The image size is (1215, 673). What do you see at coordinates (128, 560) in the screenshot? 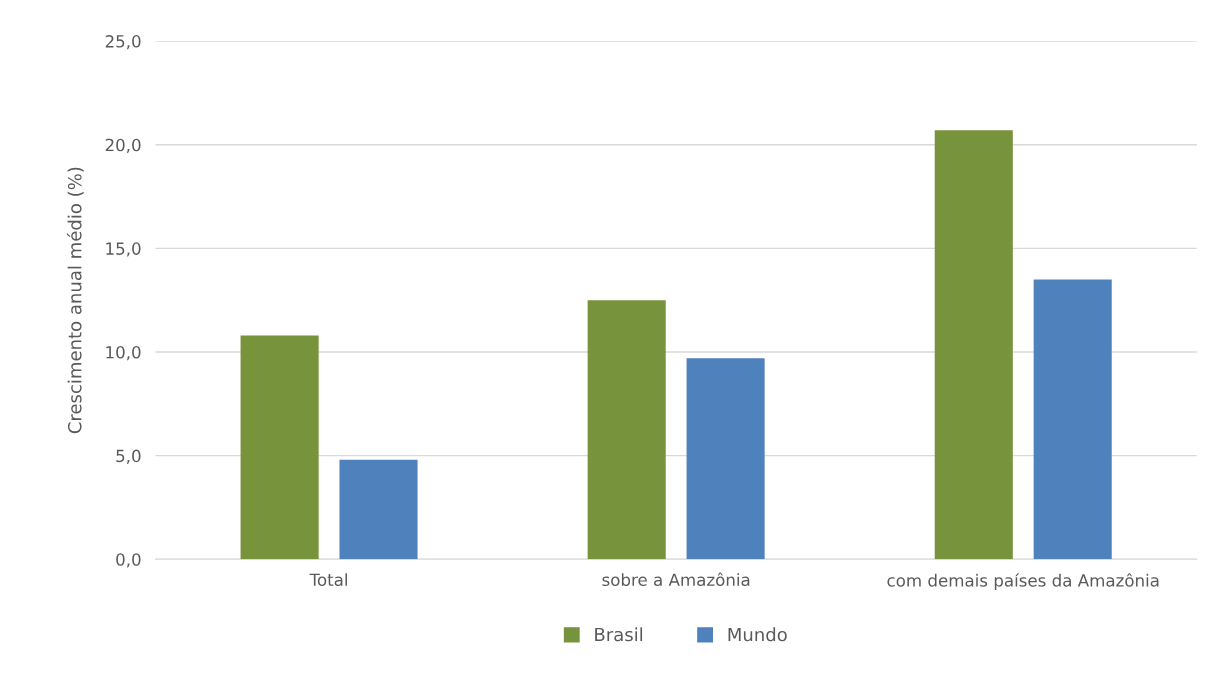
I see `y-tick-label: 0,0` at bounding box center [128, 560].